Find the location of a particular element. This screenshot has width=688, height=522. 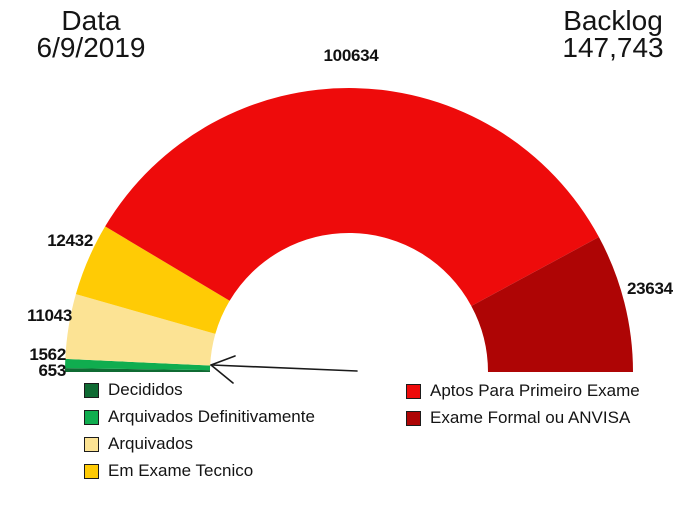

legend-label: Arquivados is located at coordinates (151, 443).